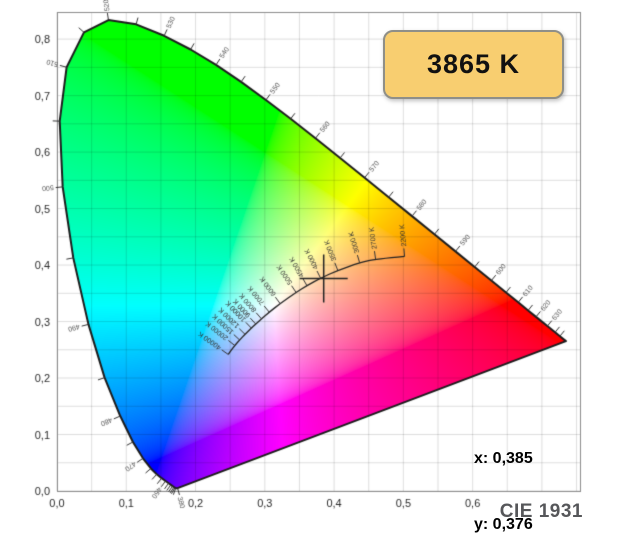  What do you see at coordinates (503, 524) in the screenshot?
I see `readout-y-value: y: 0,376` at bounding box center [503, 524].